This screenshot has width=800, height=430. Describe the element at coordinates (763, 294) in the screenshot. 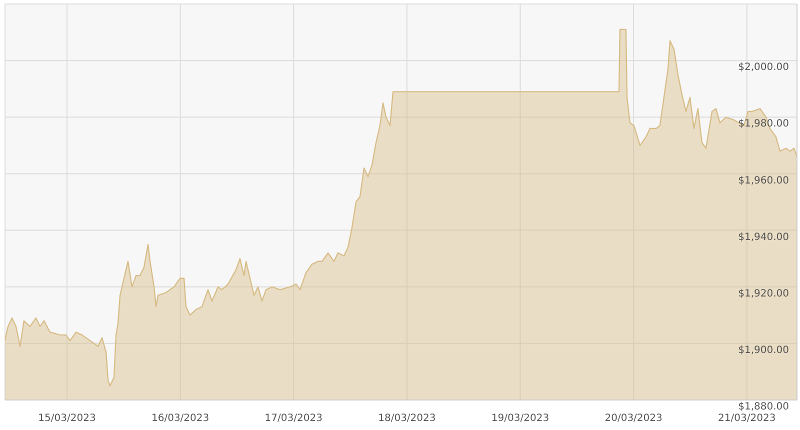

I see `y-tick-label: $1,920.00` at that location.